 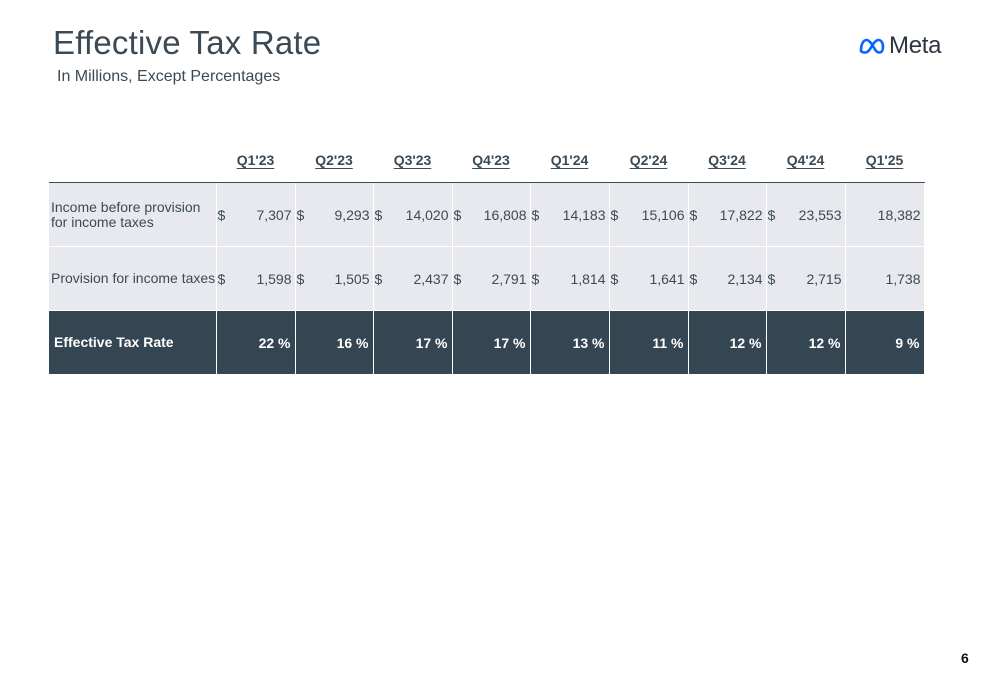 I want to click on table-cell: $7,307, so click(x=256, y=214).